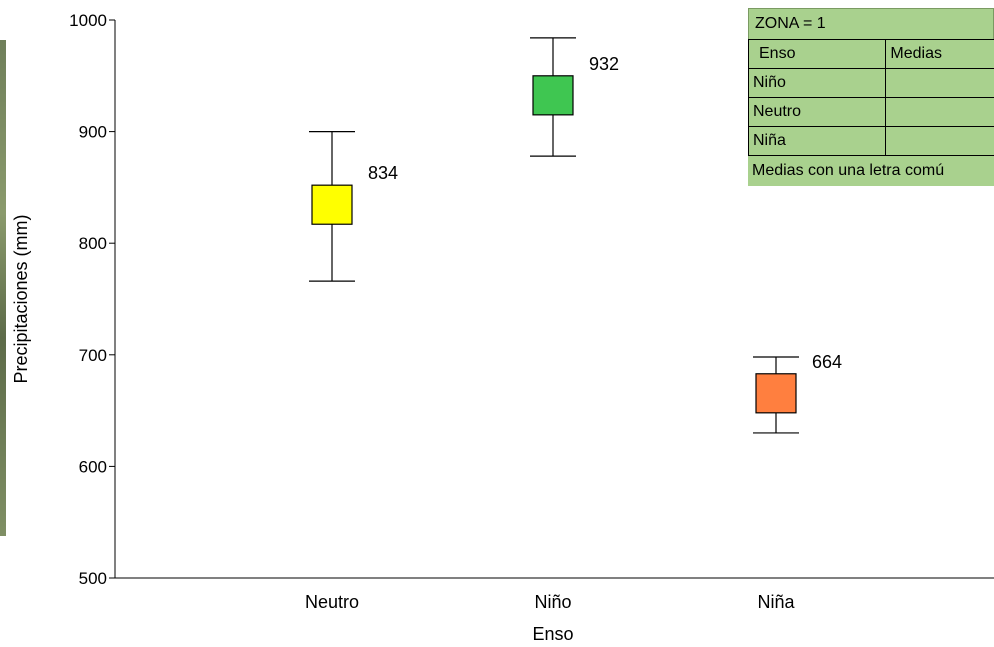  What do you see at coordinates (817, 83) in the screenshot?
I see `row-enso: Niño` at bounding box center [817, 83].